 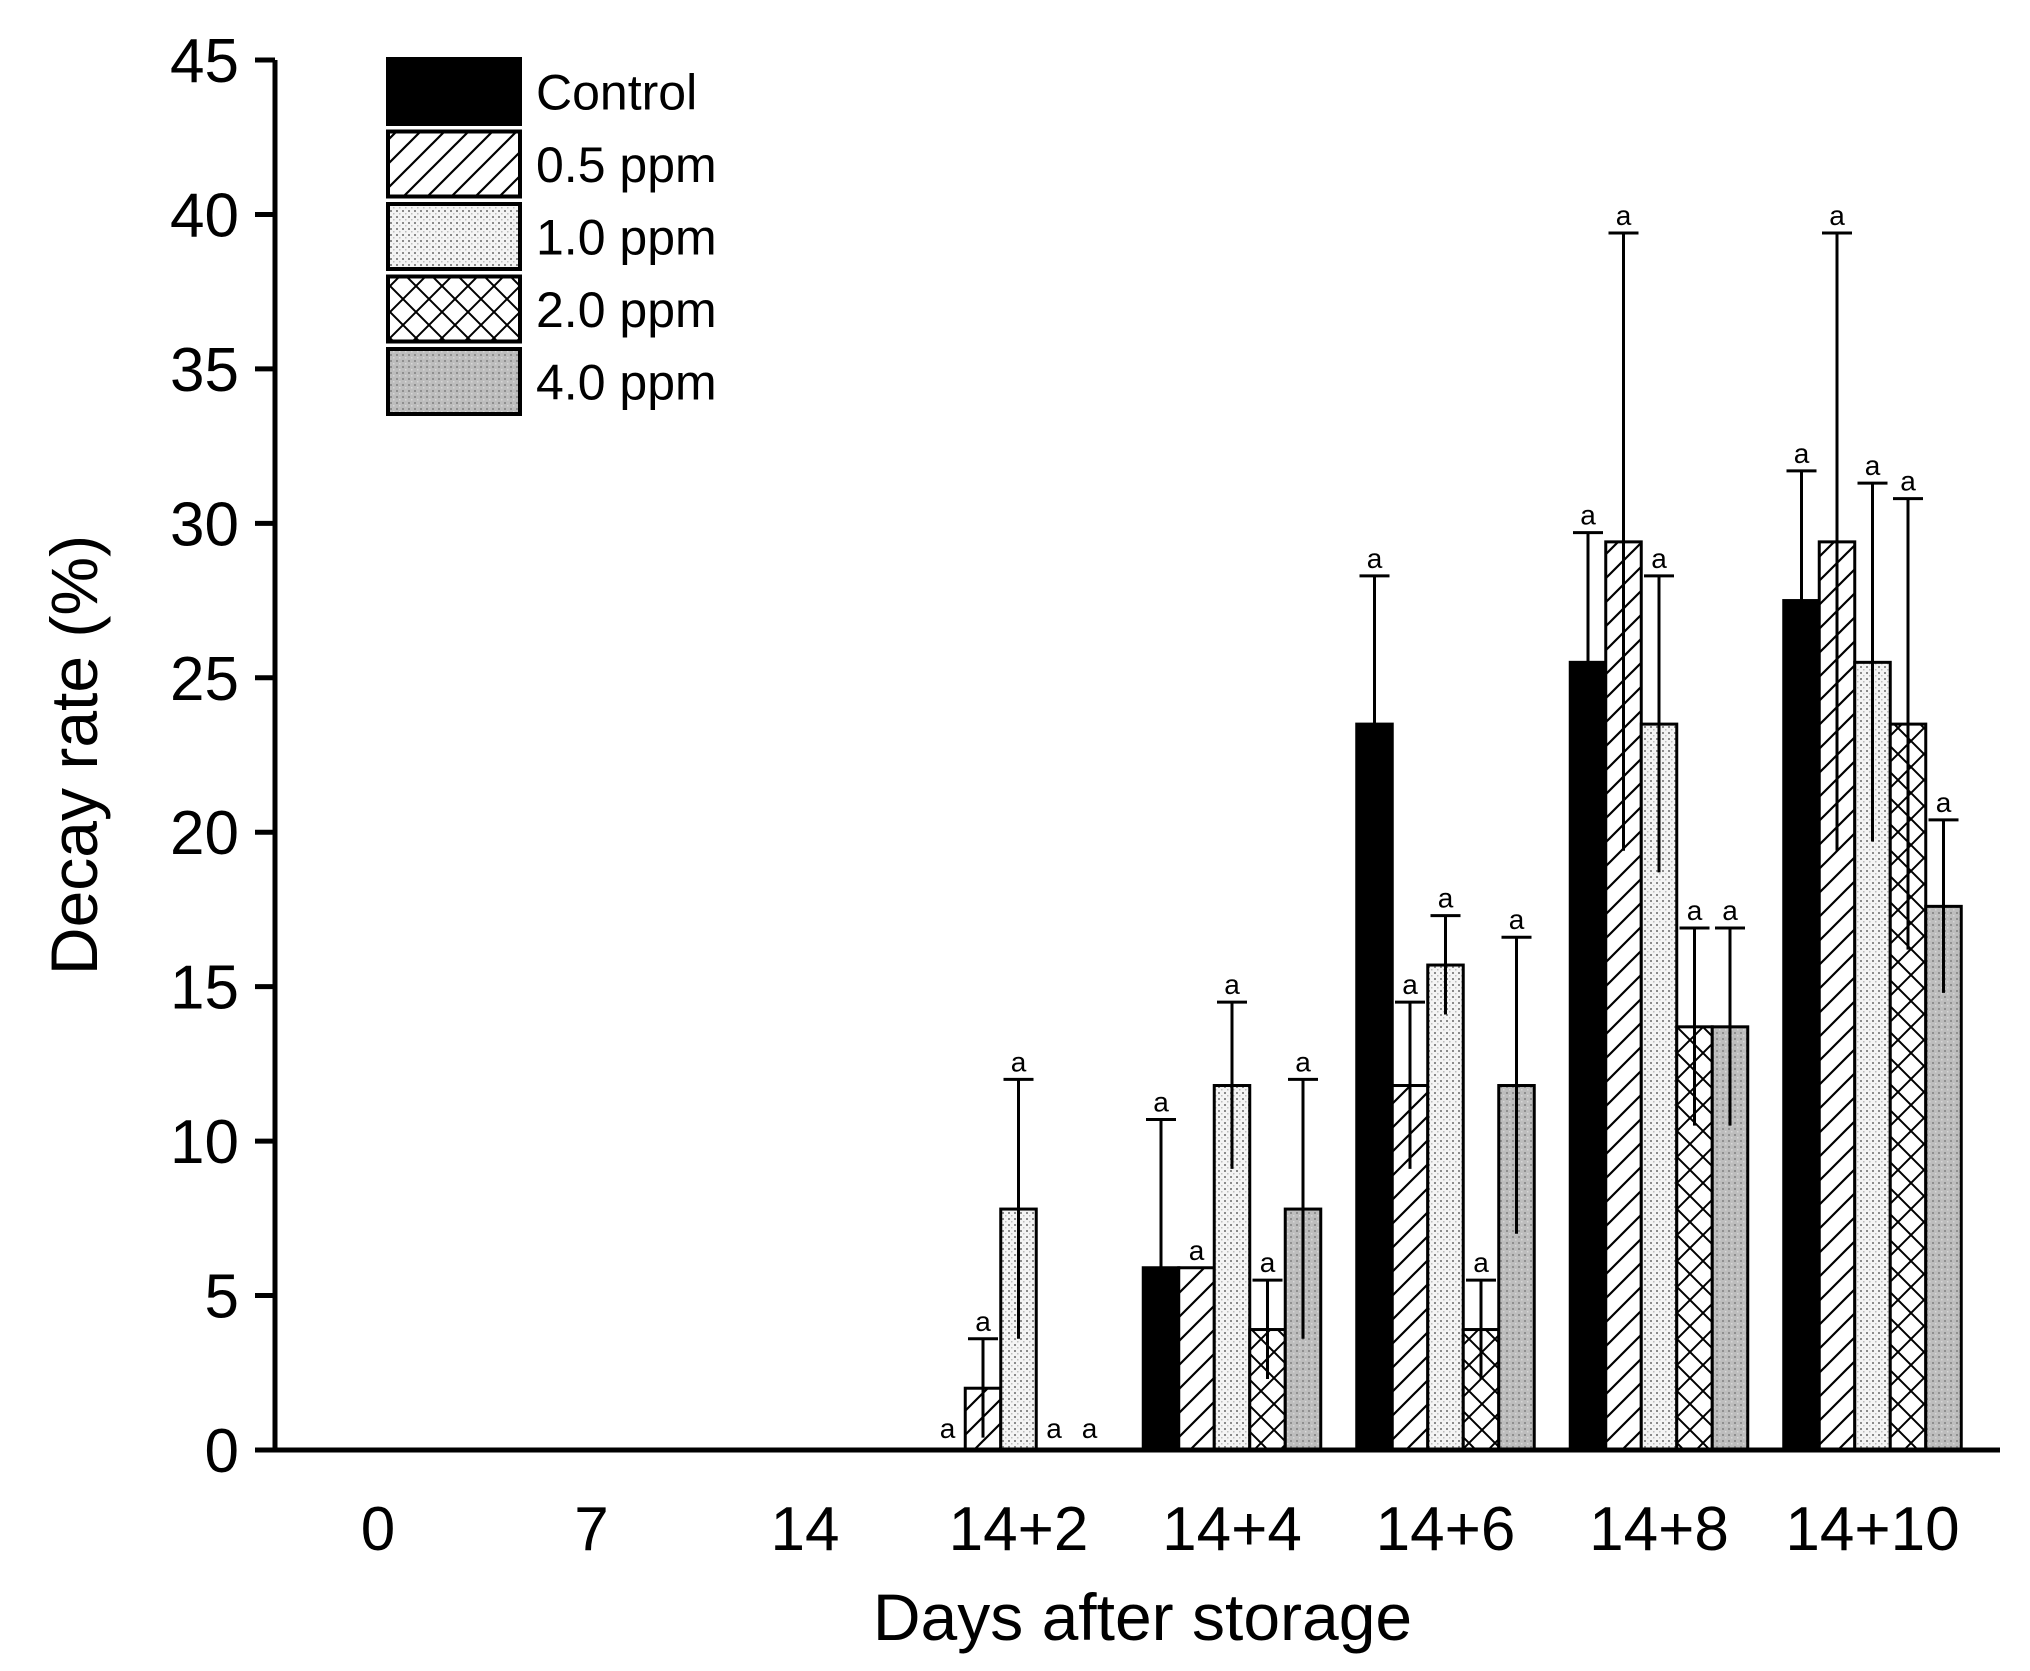 What do you see at coordinates (204, 679) in the screenshot?
I see `y-tick-label: 25` at bounding box center [204, 679].